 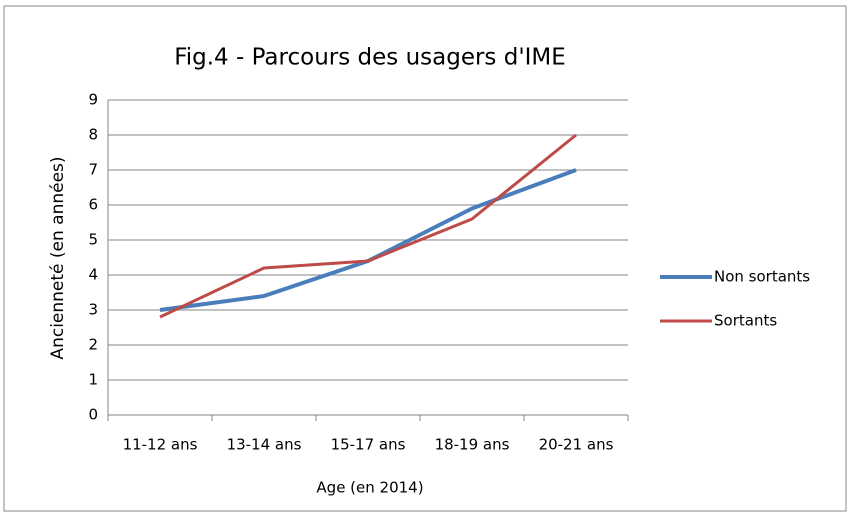 I want to click on y-tick-label: 6, so click(x=93, y=205).